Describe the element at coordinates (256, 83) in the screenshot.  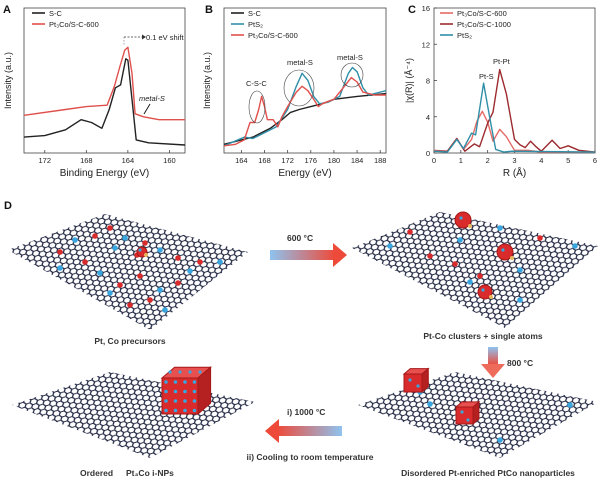
I see `annotation: C-S-C` at that location.